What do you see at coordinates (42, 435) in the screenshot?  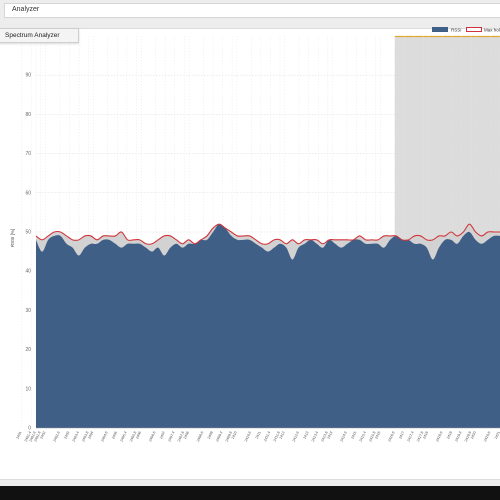 I see `x-tick-label: 2402` at bounding box center [42, 435].